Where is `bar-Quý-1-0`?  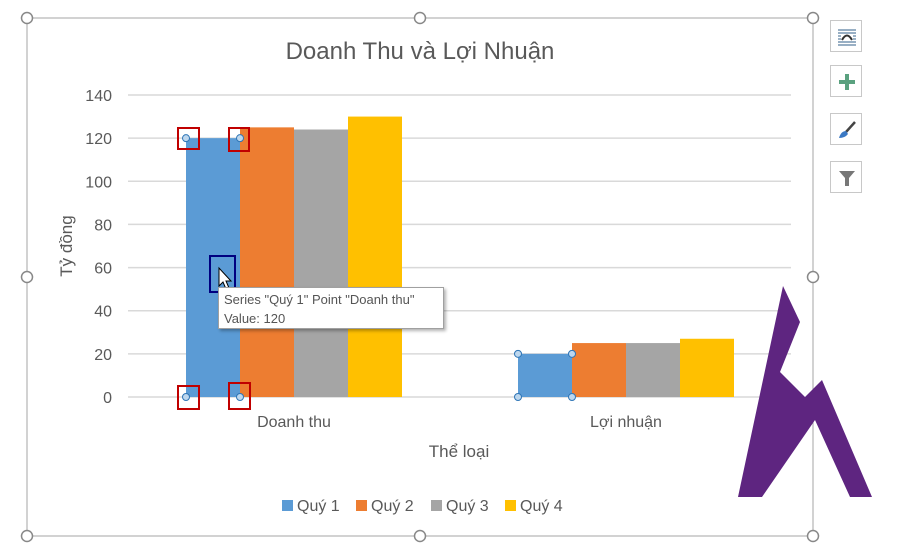 bar-Quý-1-0 is located at coordinates (213, 267).